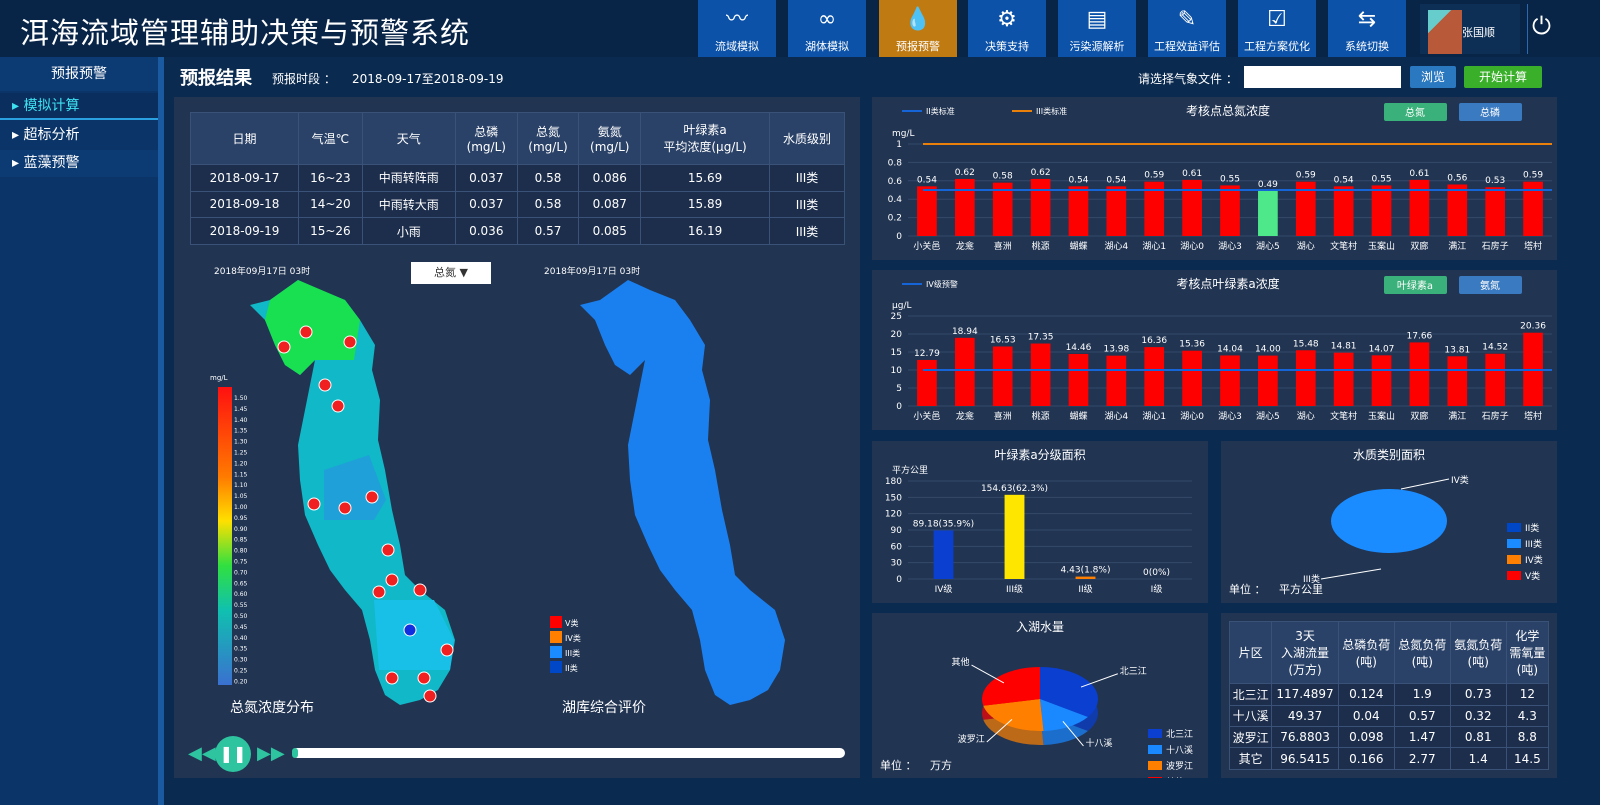 The width and height of the screenshot is (1600, 805). Describe the element at coordinates (568, 753) in the screenshot. I see `timeline-slider` at that location.